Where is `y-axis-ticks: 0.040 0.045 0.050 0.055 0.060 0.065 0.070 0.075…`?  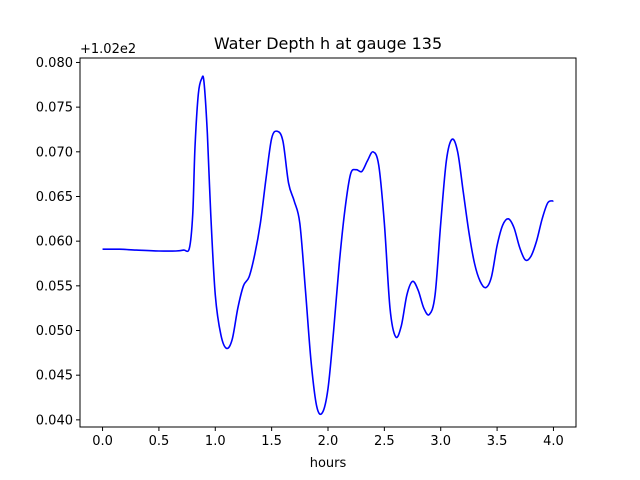 y-axis-ticks: 0.040 0.045 0.050 0.055 0.060 0.065 0.070 0.075… is located at coordinates (58, 242).